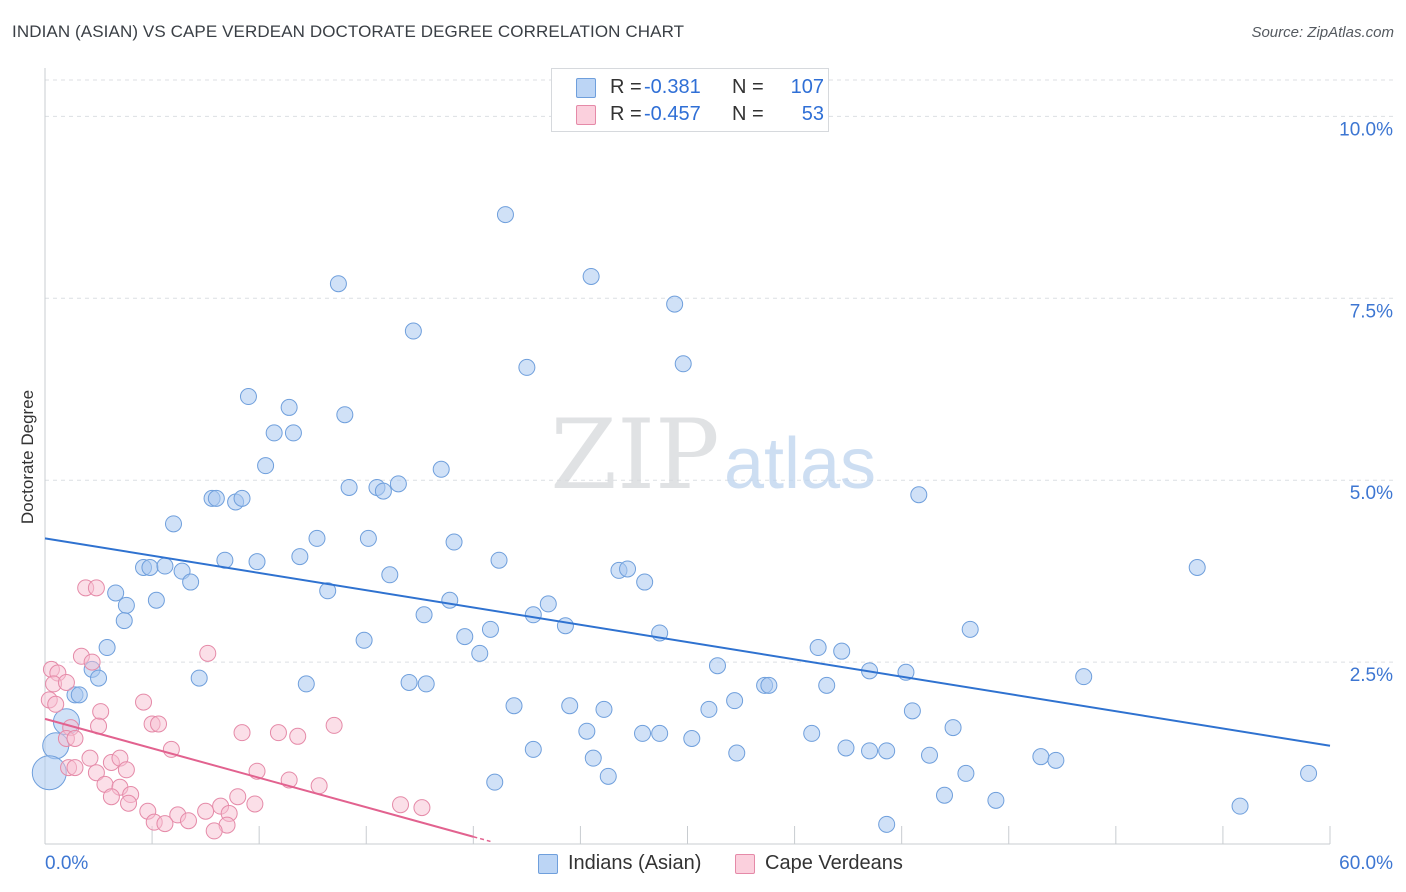 This screenshot has height=892, width=1406. I want to click on series-cape-verdeans, so click(235, 709).